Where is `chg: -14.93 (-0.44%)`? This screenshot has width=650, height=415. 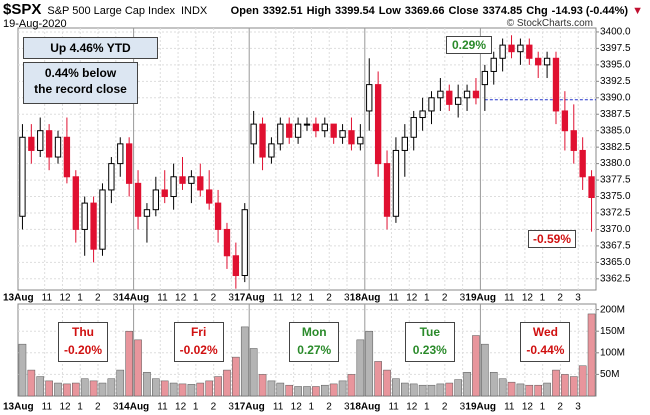 chg: -14.93 (-0.44%) is located at coordinates (590, 11).